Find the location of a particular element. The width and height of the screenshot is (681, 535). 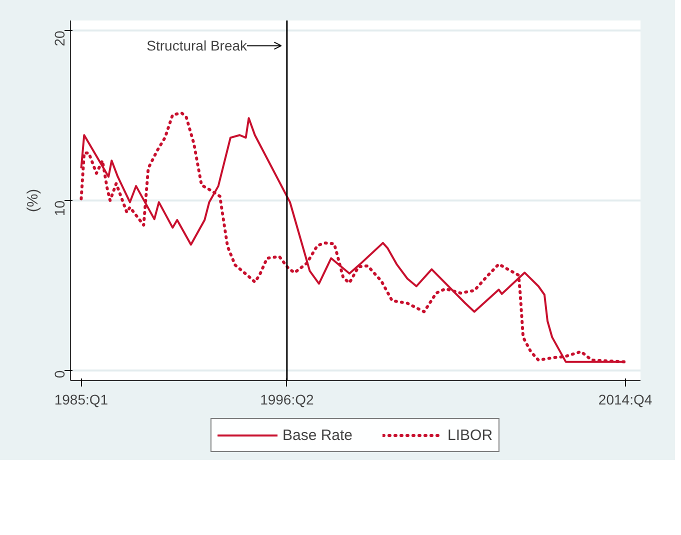

x-tick-label: 1996:Q2 is located at coordinates (287, 400).